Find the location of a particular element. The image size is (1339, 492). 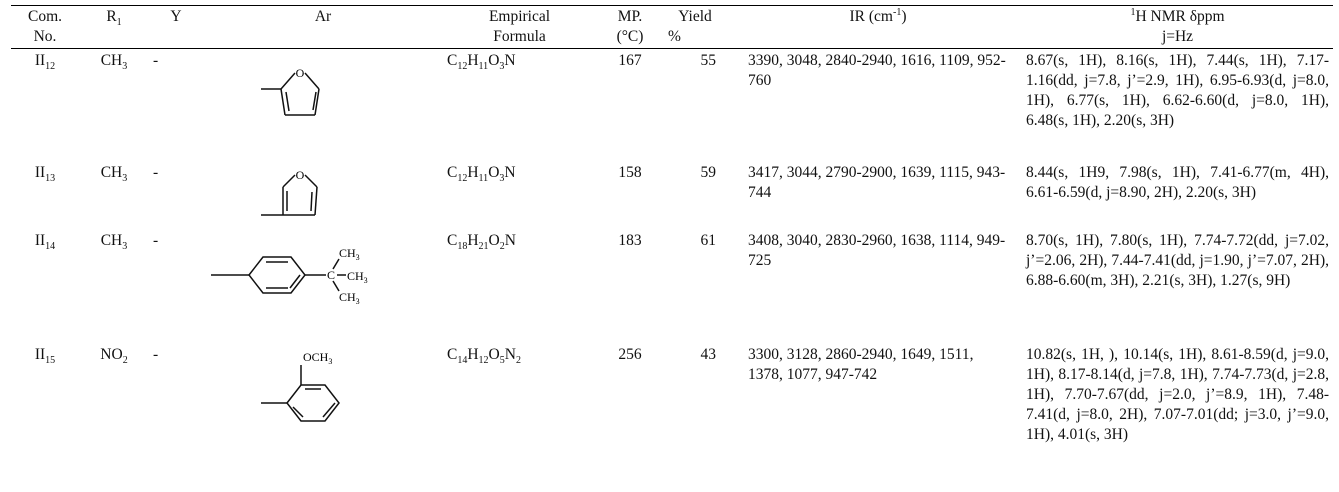

ar-structure: C CH3 CH3 CH3 is located at coordinates (323, 286).